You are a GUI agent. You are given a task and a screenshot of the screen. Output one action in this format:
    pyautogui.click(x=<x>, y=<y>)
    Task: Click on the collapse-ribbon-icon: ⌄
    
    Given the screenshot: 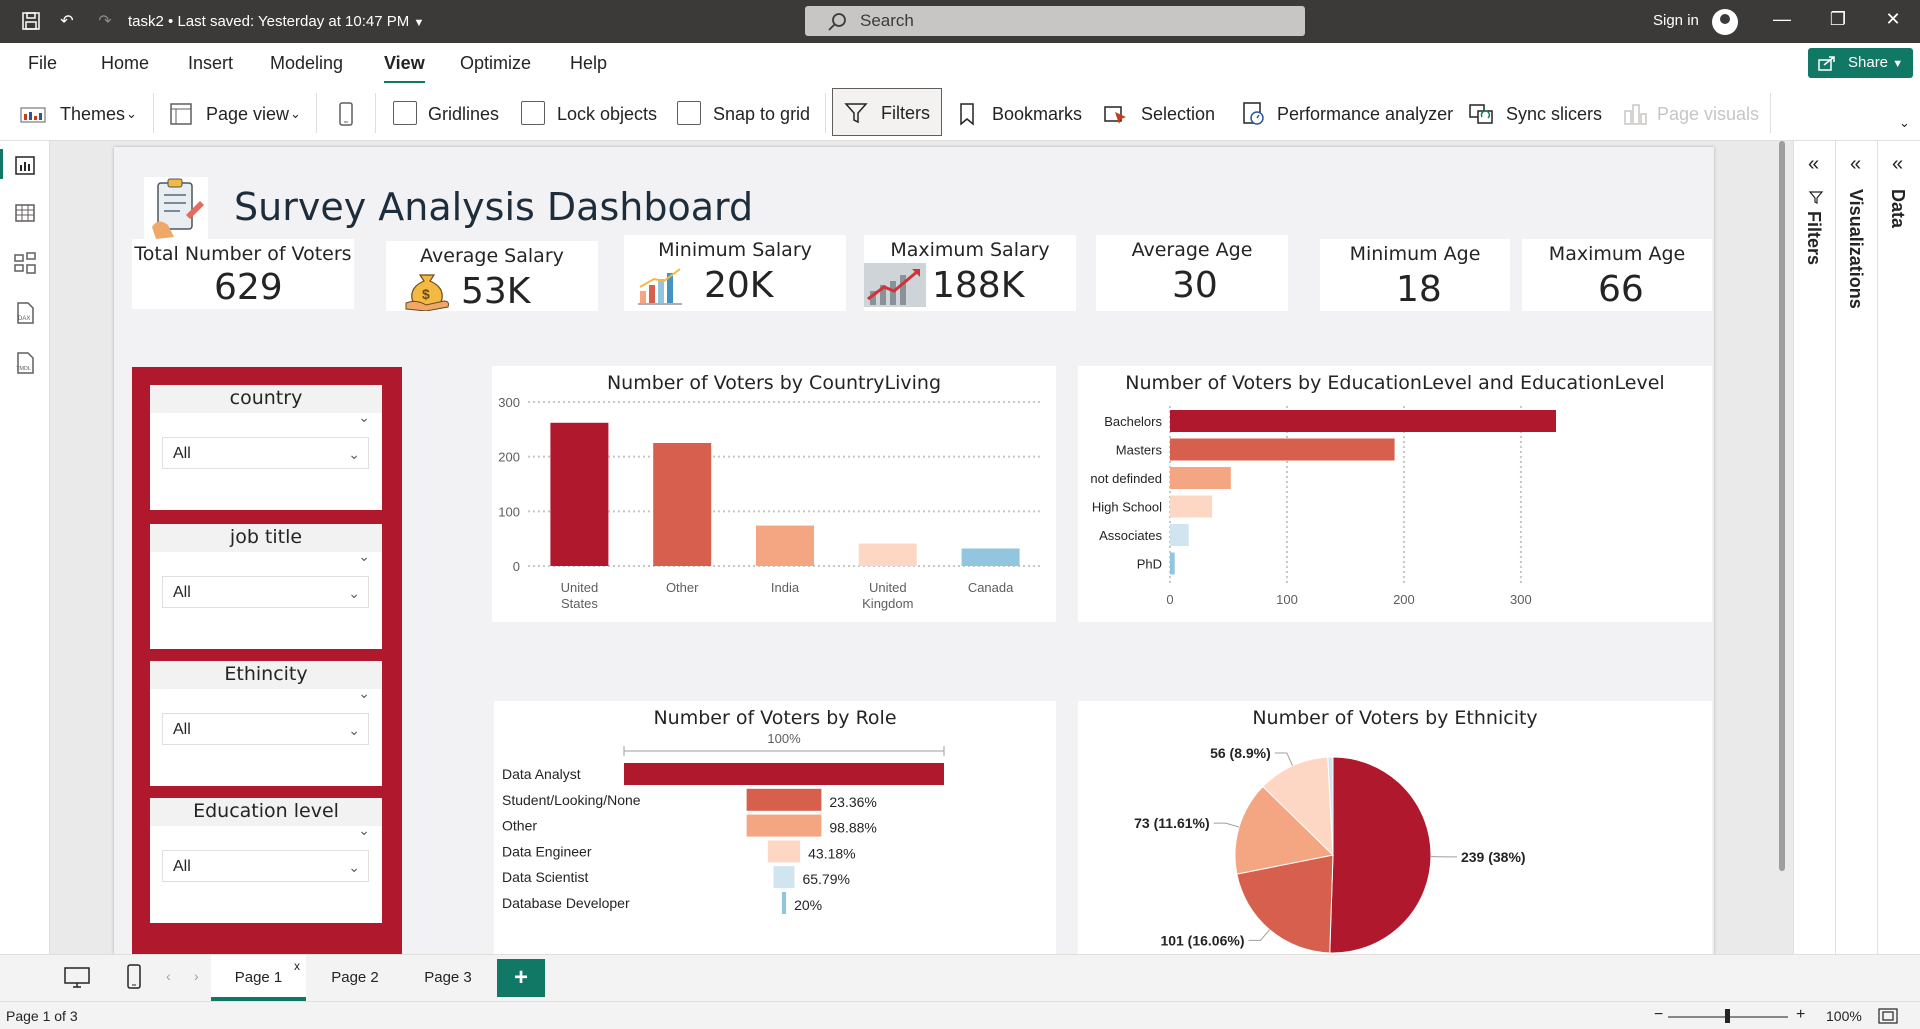 What is the action you would take?
    pyautogui.click(x=1904, y=122)
    